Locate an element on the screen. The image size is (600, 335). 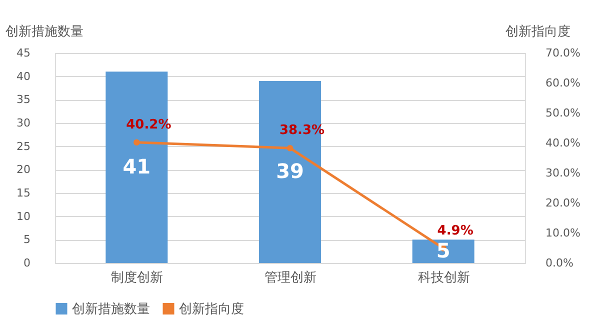
y-tick-label: 25 is located at coordinates (23, 146).